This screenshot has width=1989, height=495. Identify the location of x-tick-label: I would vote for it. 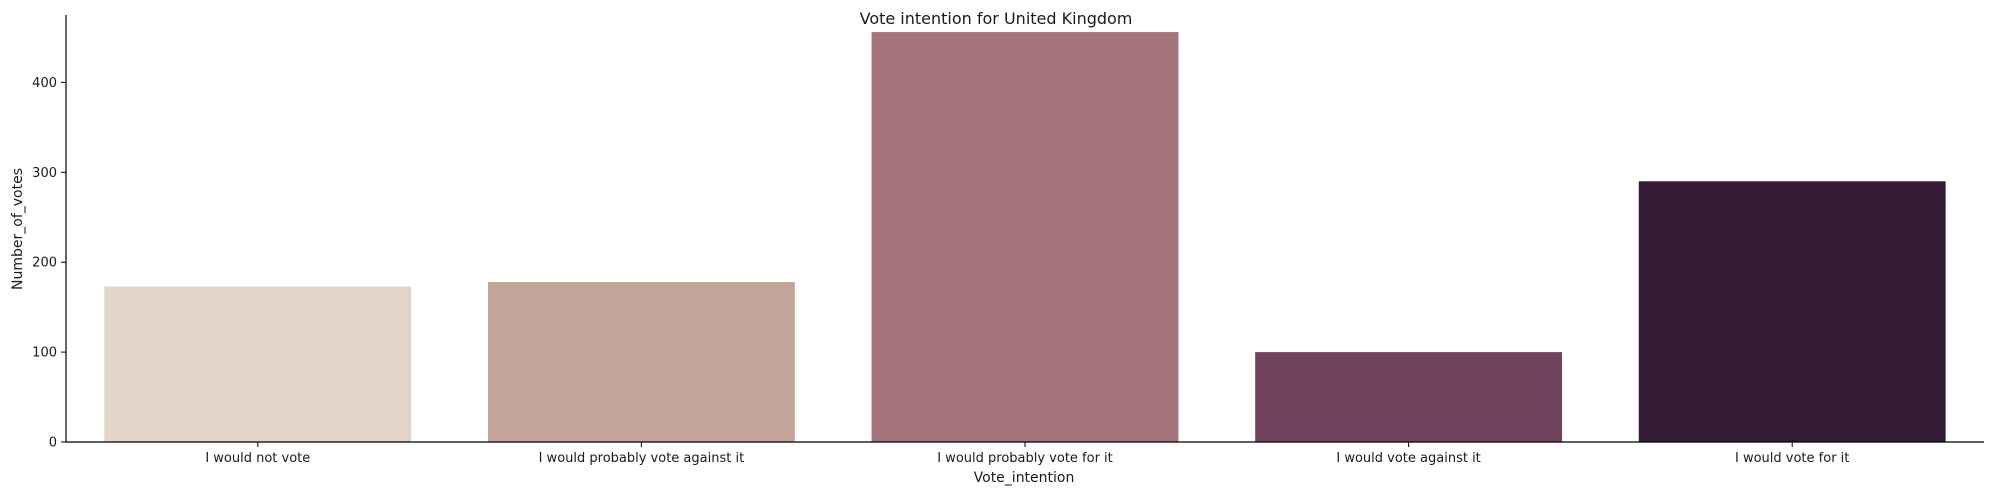
(1792, 458).